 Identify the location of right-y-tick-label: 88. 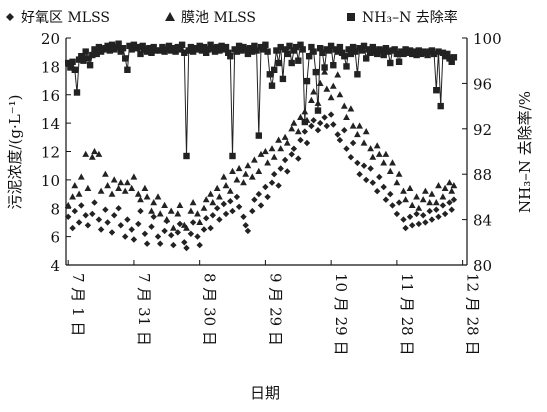
(482, 175).